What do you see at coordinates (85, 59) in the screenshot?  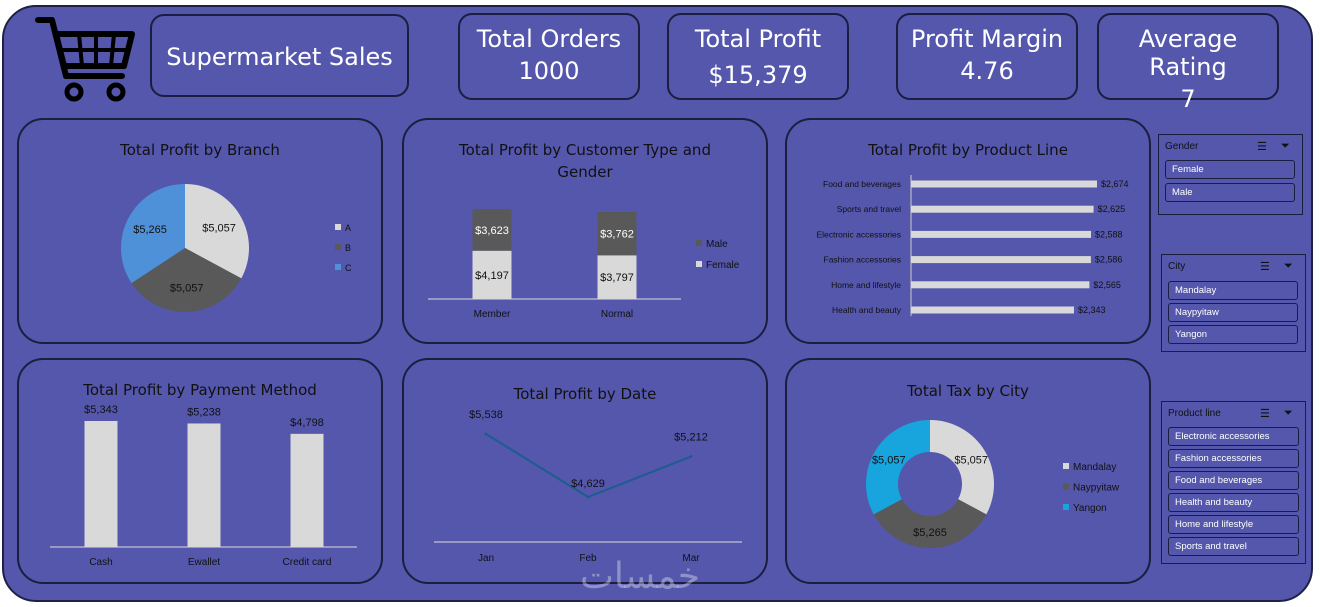 I see `shopping-cart-icon` at bounding box center [85, 59].